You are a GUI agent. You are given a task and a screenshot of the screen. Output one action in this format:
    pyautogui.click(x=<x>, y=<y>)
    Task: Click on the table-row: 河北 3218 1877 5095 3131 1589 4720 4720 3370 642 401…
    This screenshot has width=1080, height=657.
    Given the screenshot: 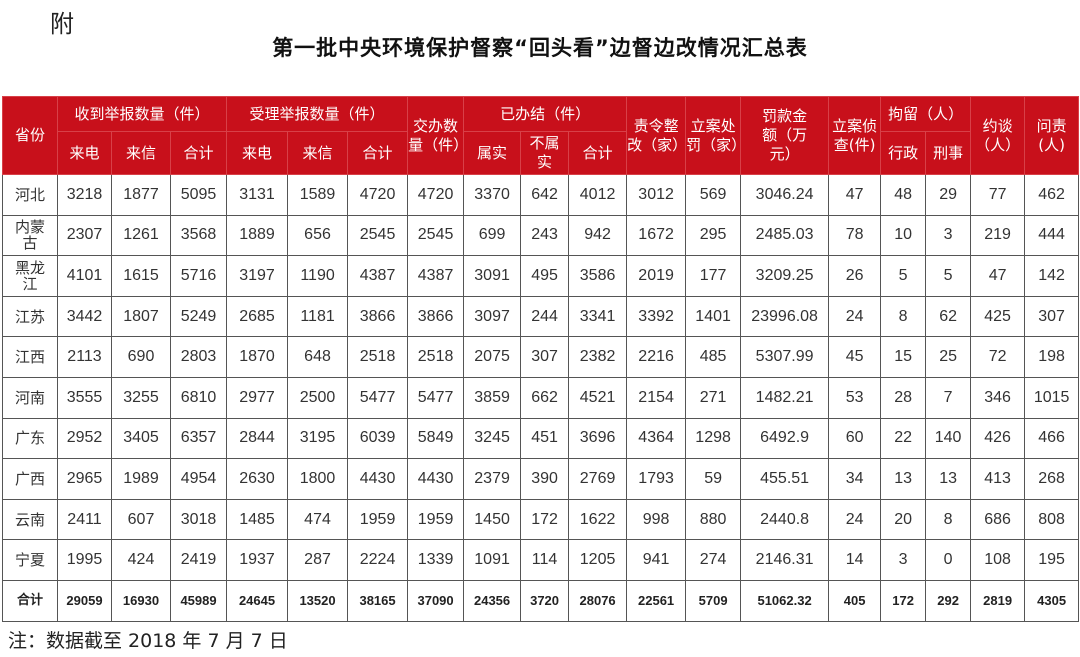 What is the action you would take?
    pyautogui.click(x=541, y=195)
    